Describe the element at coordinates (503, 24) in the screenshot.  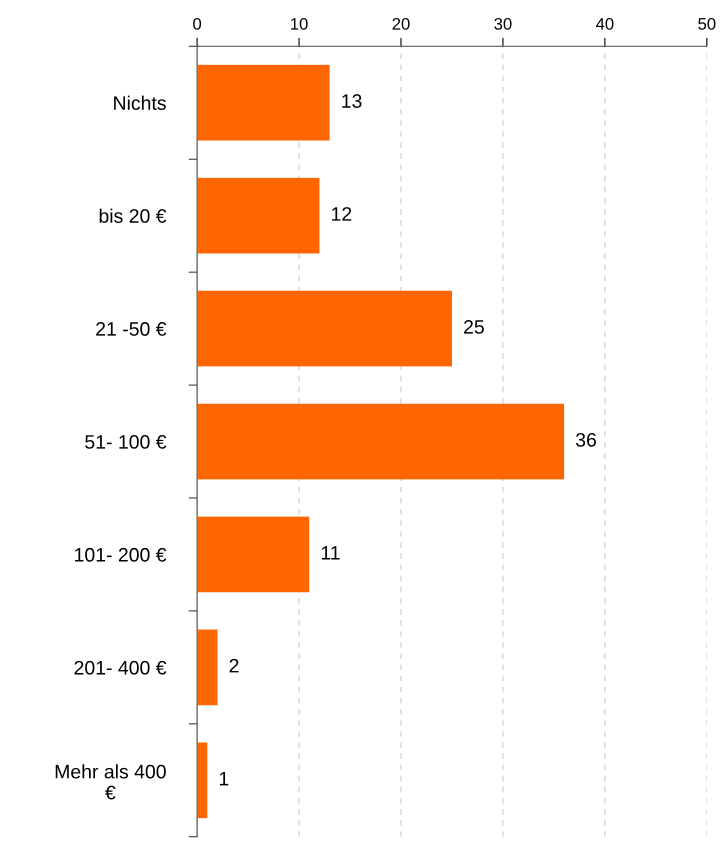
I see `x-tick-label: 30` at that location.